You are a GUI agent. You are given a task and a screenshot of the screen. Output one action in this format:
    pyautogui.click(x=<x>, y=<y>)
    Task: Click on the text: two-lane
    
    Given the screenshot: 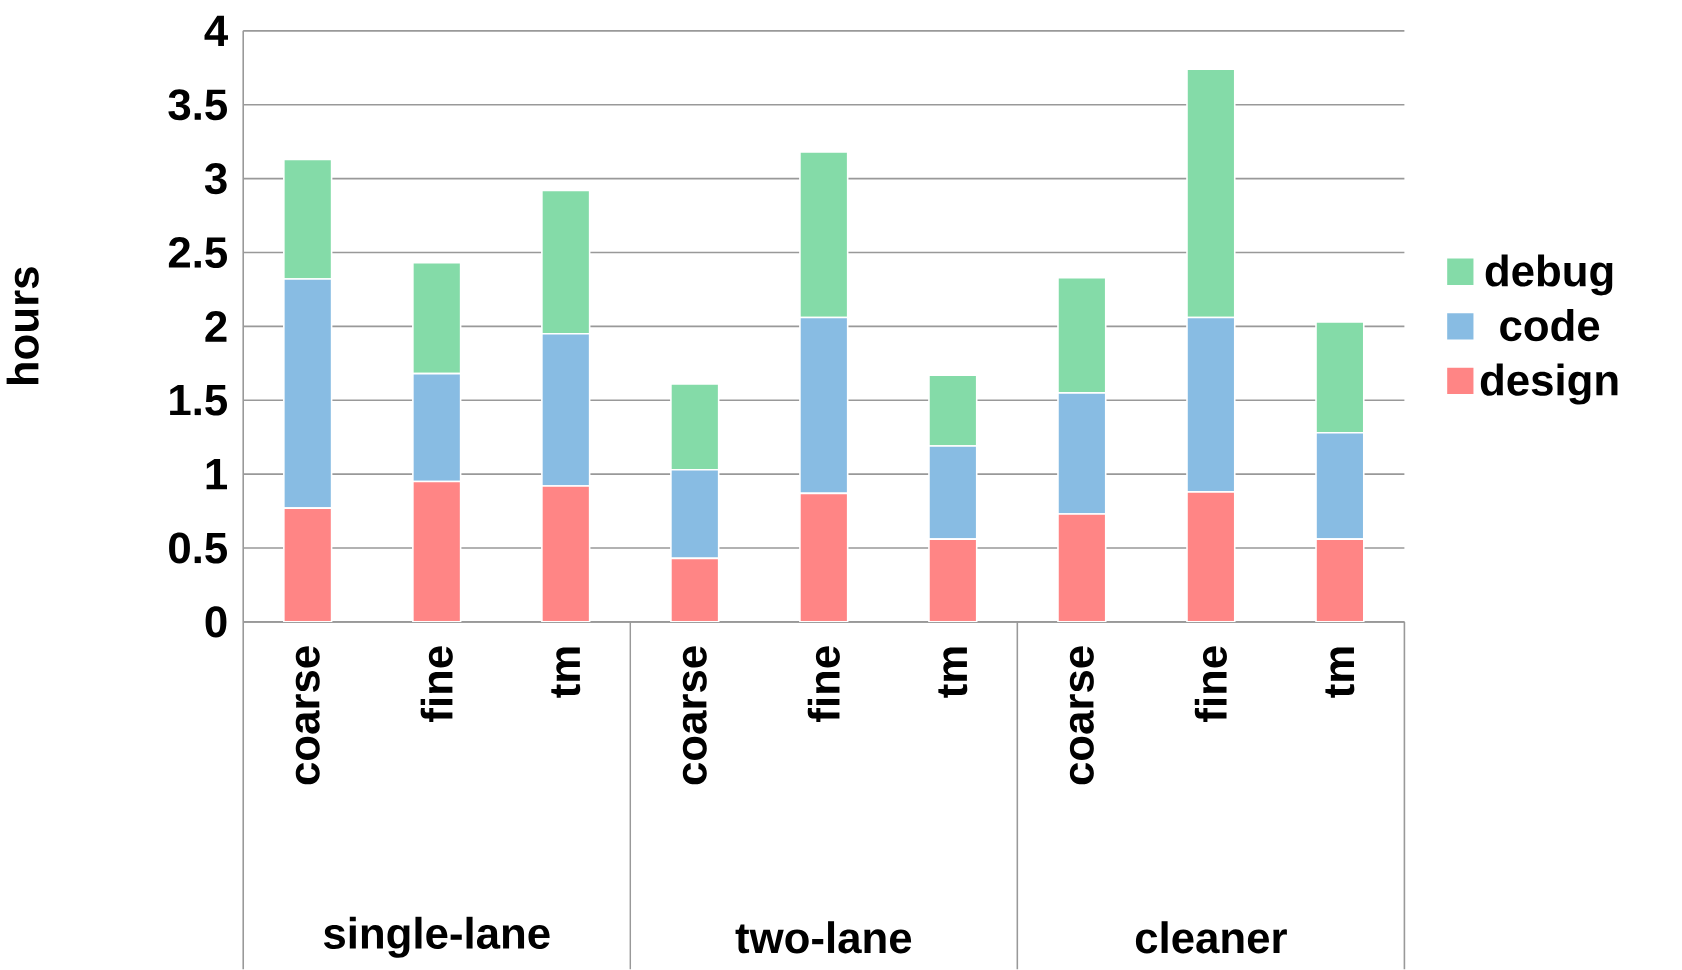 What is the action you would take?
    pyautogui.click(x=823, y=937)
    